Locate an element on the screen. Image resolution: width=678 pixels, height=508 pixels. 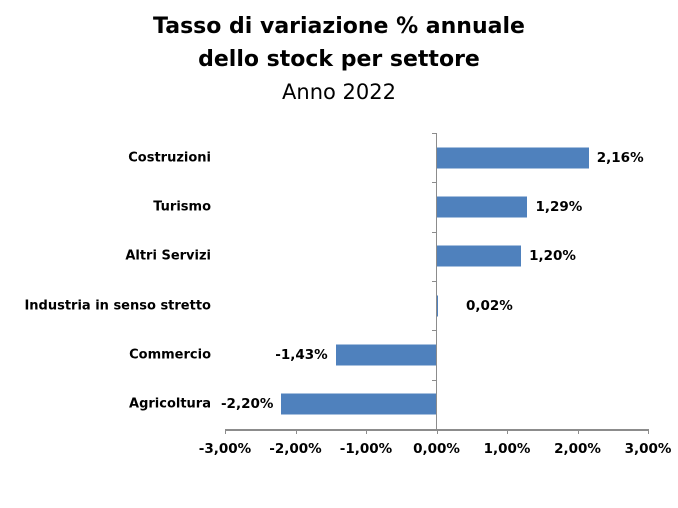
value-label: -1,43% is located at coordinates (301, 354).